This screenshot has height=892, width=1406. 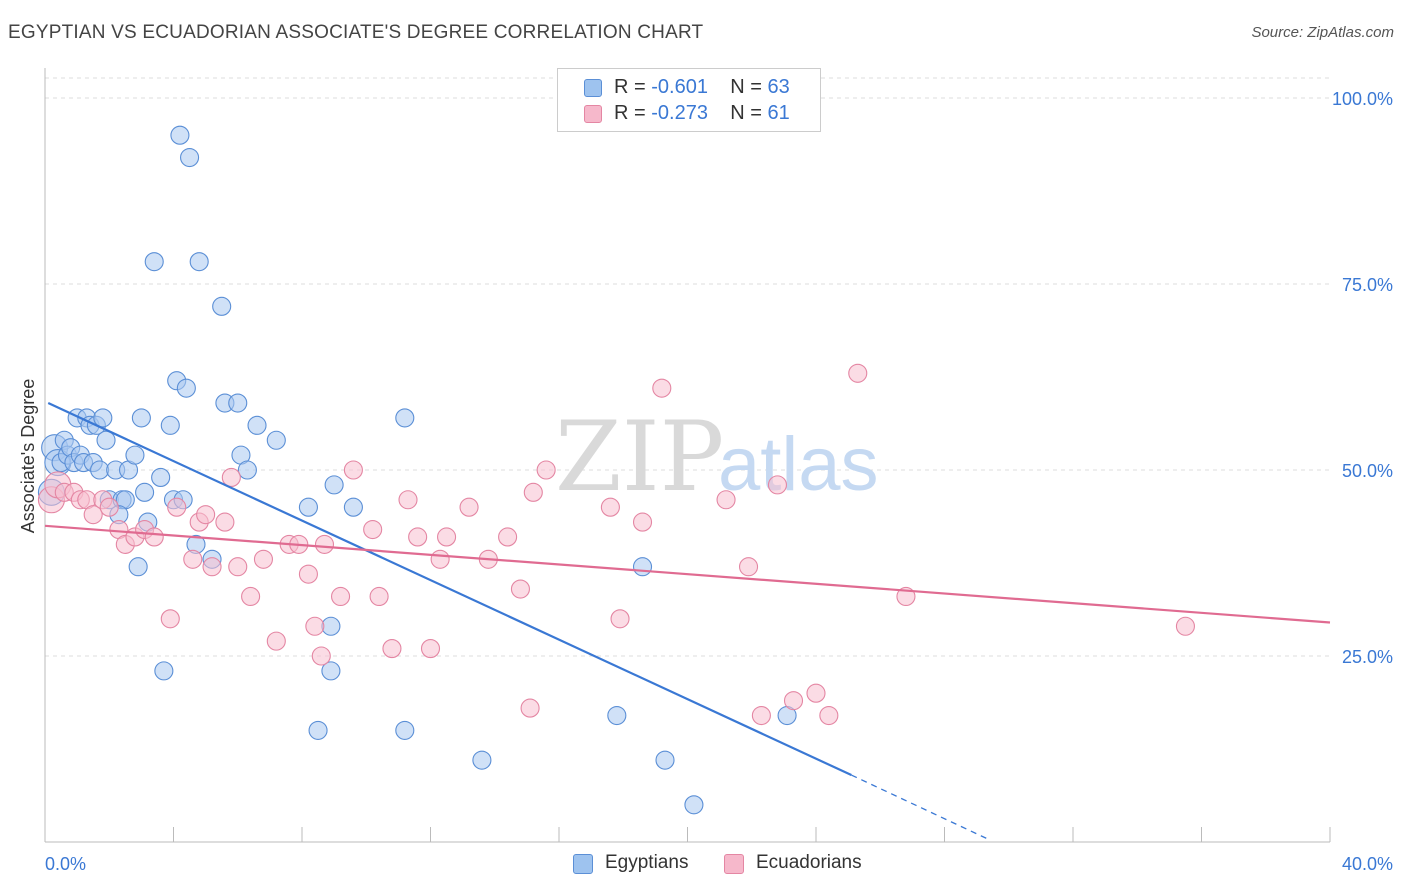 I want to click on bottom-legend-label-ecuadorians: Ecuadorians, so click(x=809, y=862).